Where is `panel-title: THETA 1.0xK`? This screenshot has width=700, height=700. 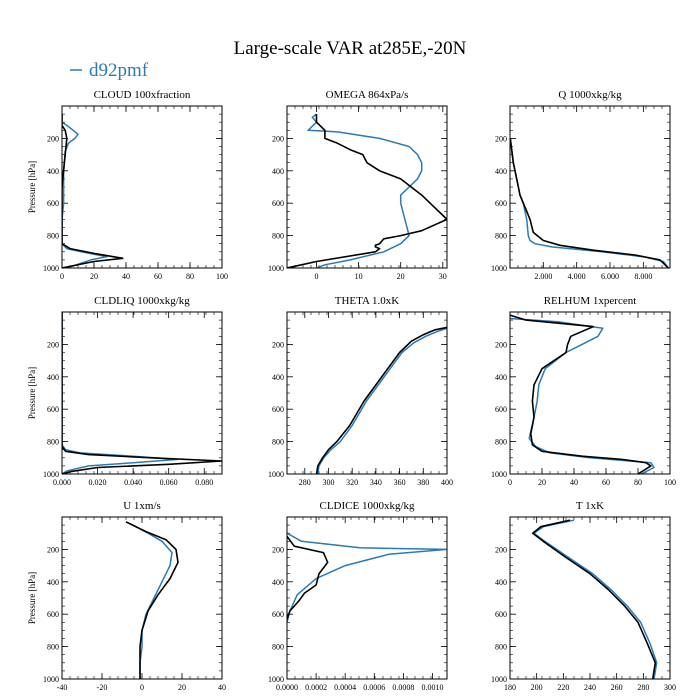 panel-title: THETA 1.0xK is located at coordinates (367, 301).